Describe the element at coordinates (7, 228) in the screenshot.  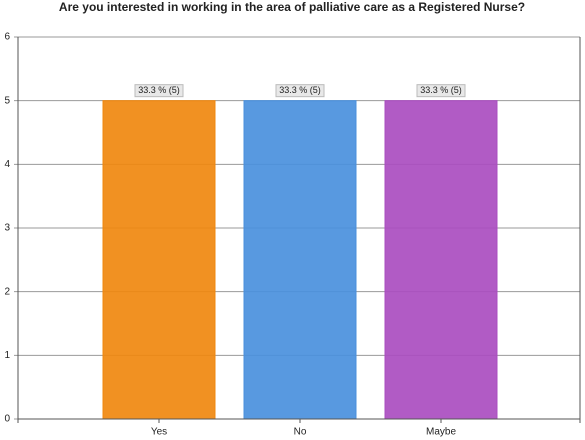
I see `y-tick-label: 3` at that location.